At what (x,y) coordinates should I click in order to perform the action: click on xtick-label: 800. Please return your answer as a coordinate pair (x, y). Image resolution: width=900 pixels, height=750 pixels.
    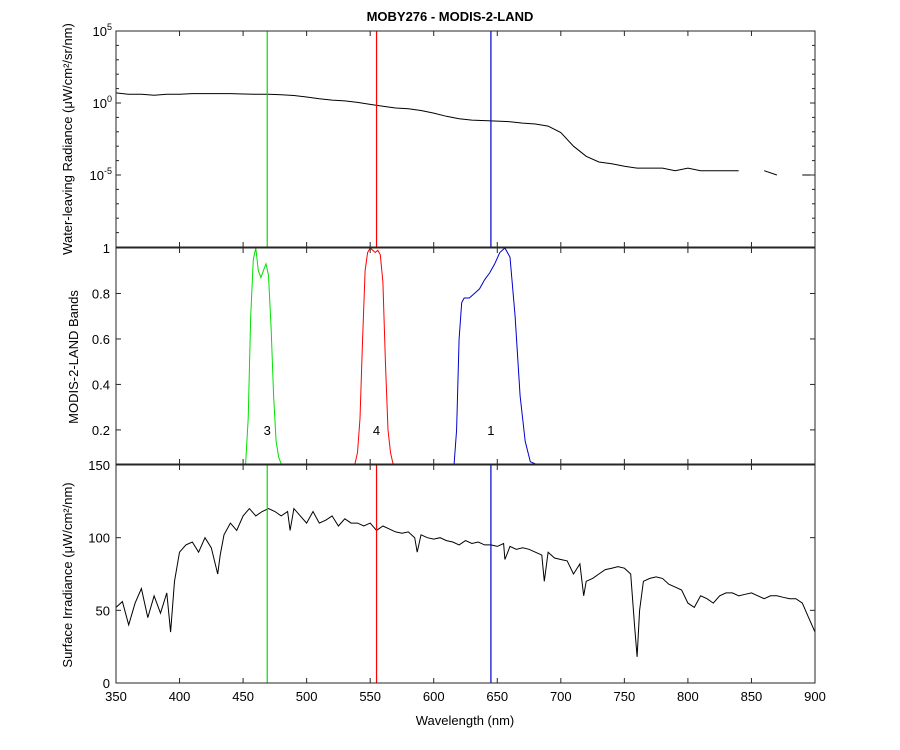
    Looking at the image, I should click on (688, 696).